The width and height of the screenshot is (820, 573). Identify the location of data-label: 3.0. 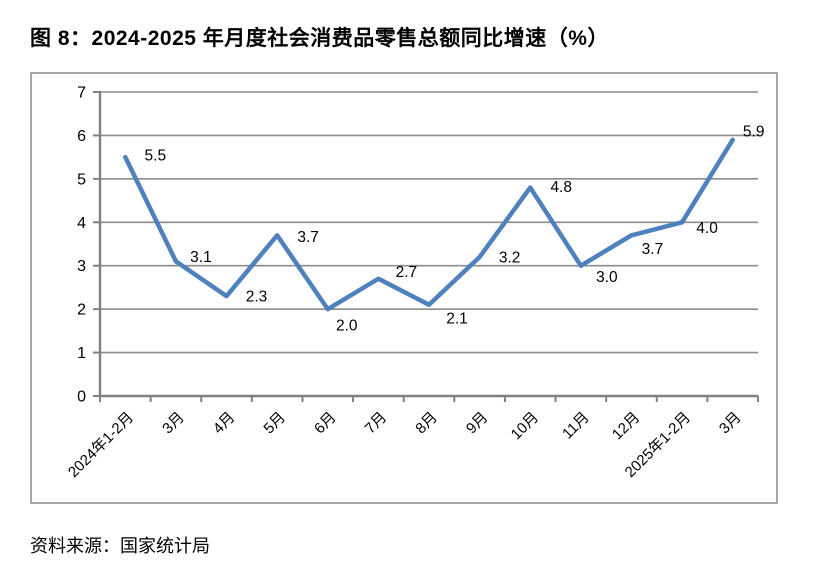
(607, 277).